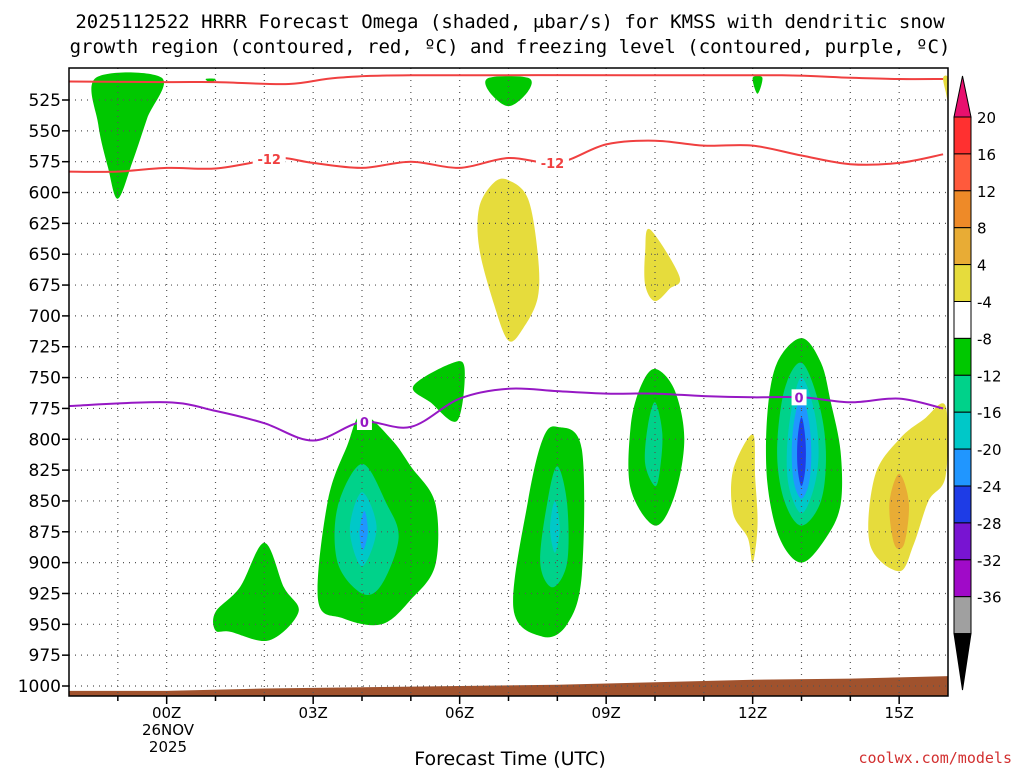  Describe the element at coordinates (986, 155) in the screenshot. I see `colorbar-tick-label: 16` at that location.